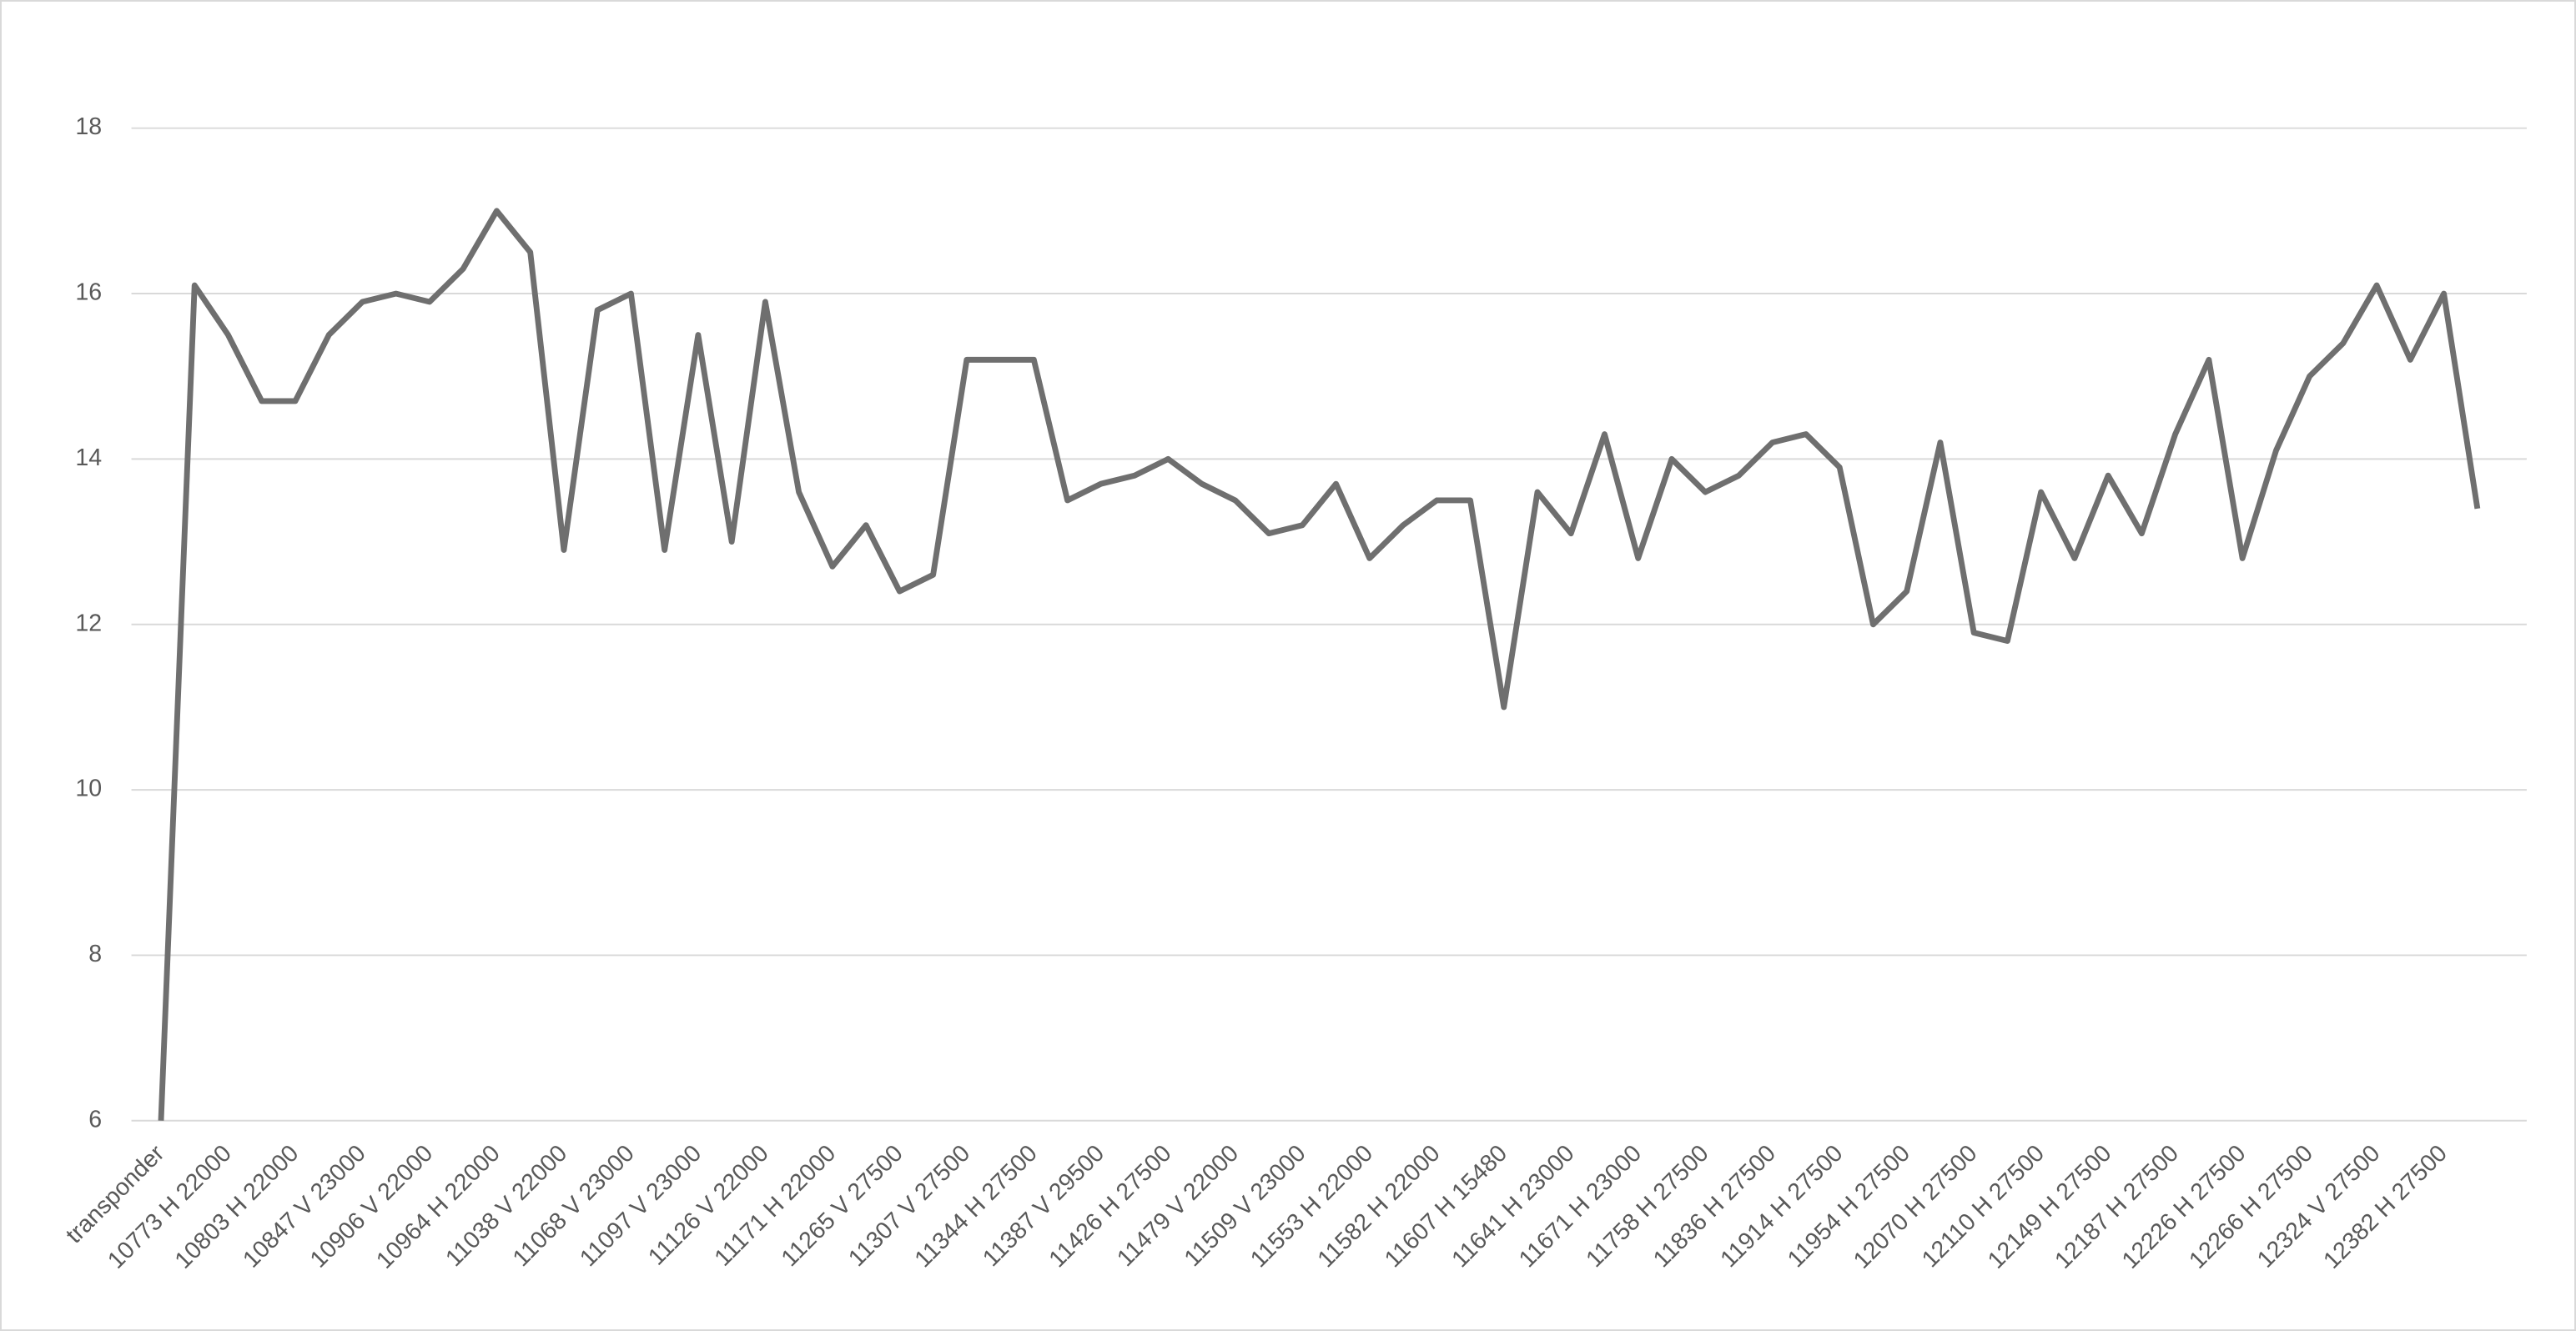 The width and height of the screenshot is (2576, 1331). I want to click on y-tick-label: 16, so click(88, 292).